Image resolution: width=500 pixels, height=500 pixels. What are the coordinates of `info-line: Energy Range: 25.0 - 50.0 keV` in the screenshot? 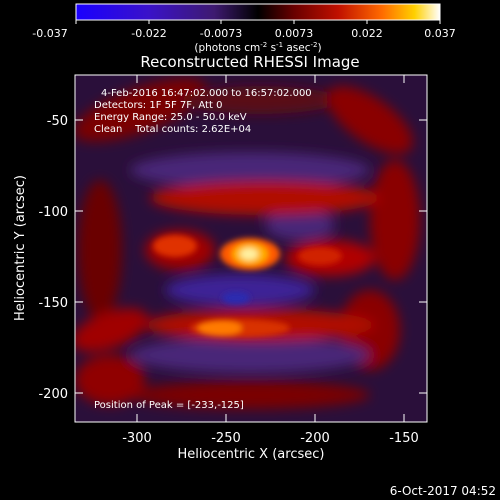 It's located at (170, 117).